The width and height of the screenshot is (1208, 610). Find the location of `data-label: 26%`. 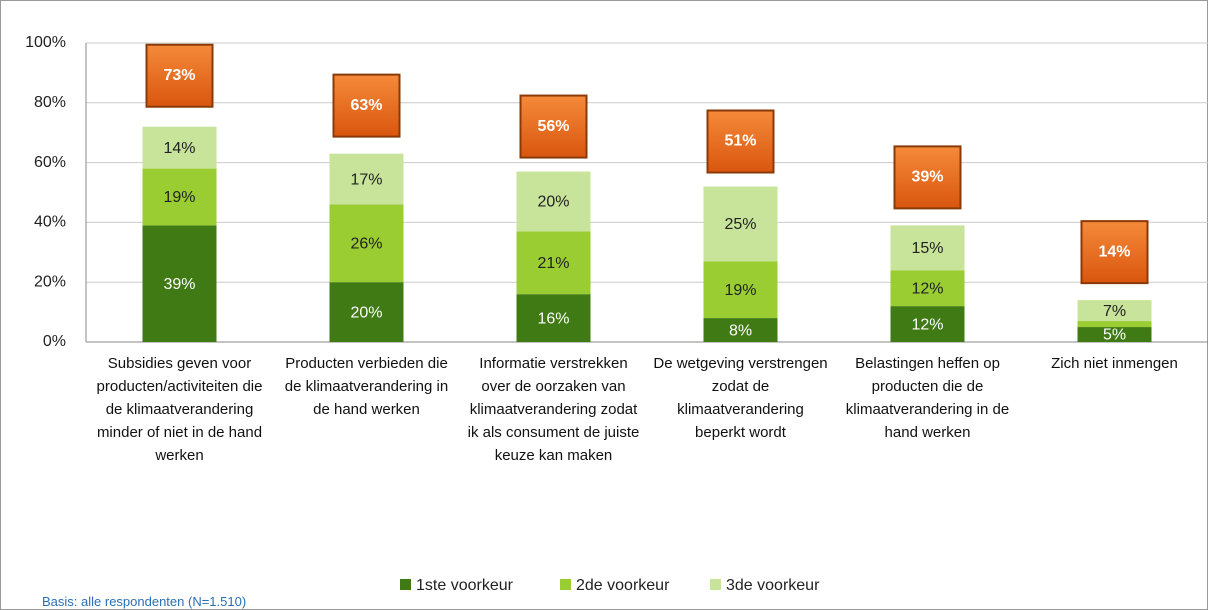

data-label: 26% is located at coordinates (366, 244).